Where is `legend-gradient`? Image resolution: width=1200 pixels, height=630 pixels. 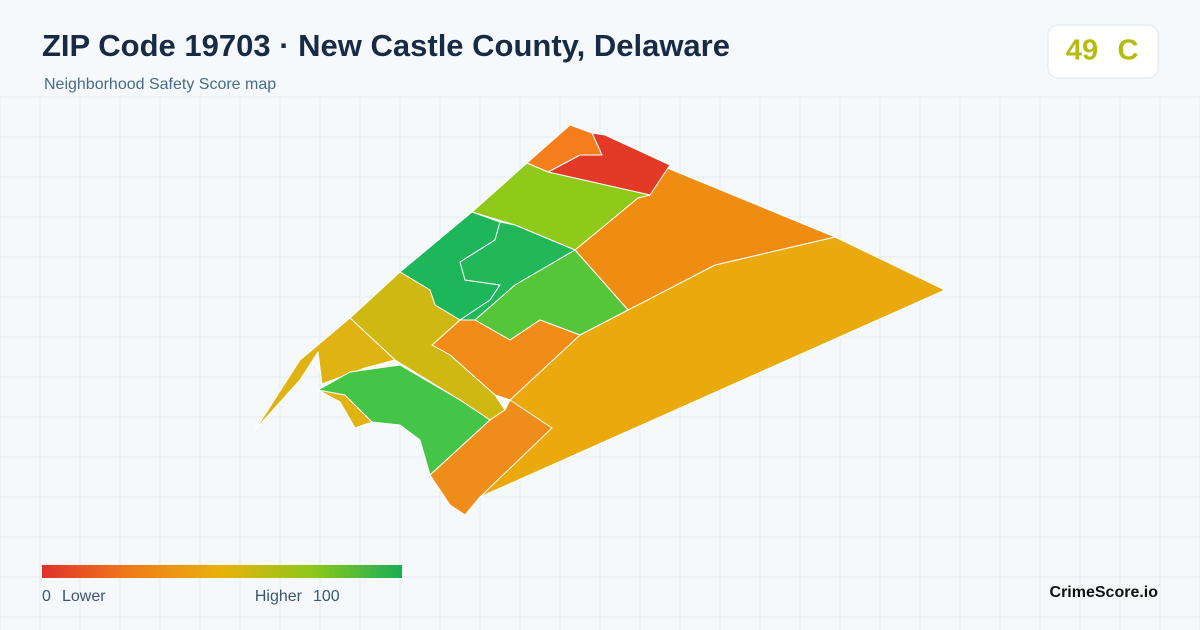 legend-gradient is located at coordinates (222, 571).